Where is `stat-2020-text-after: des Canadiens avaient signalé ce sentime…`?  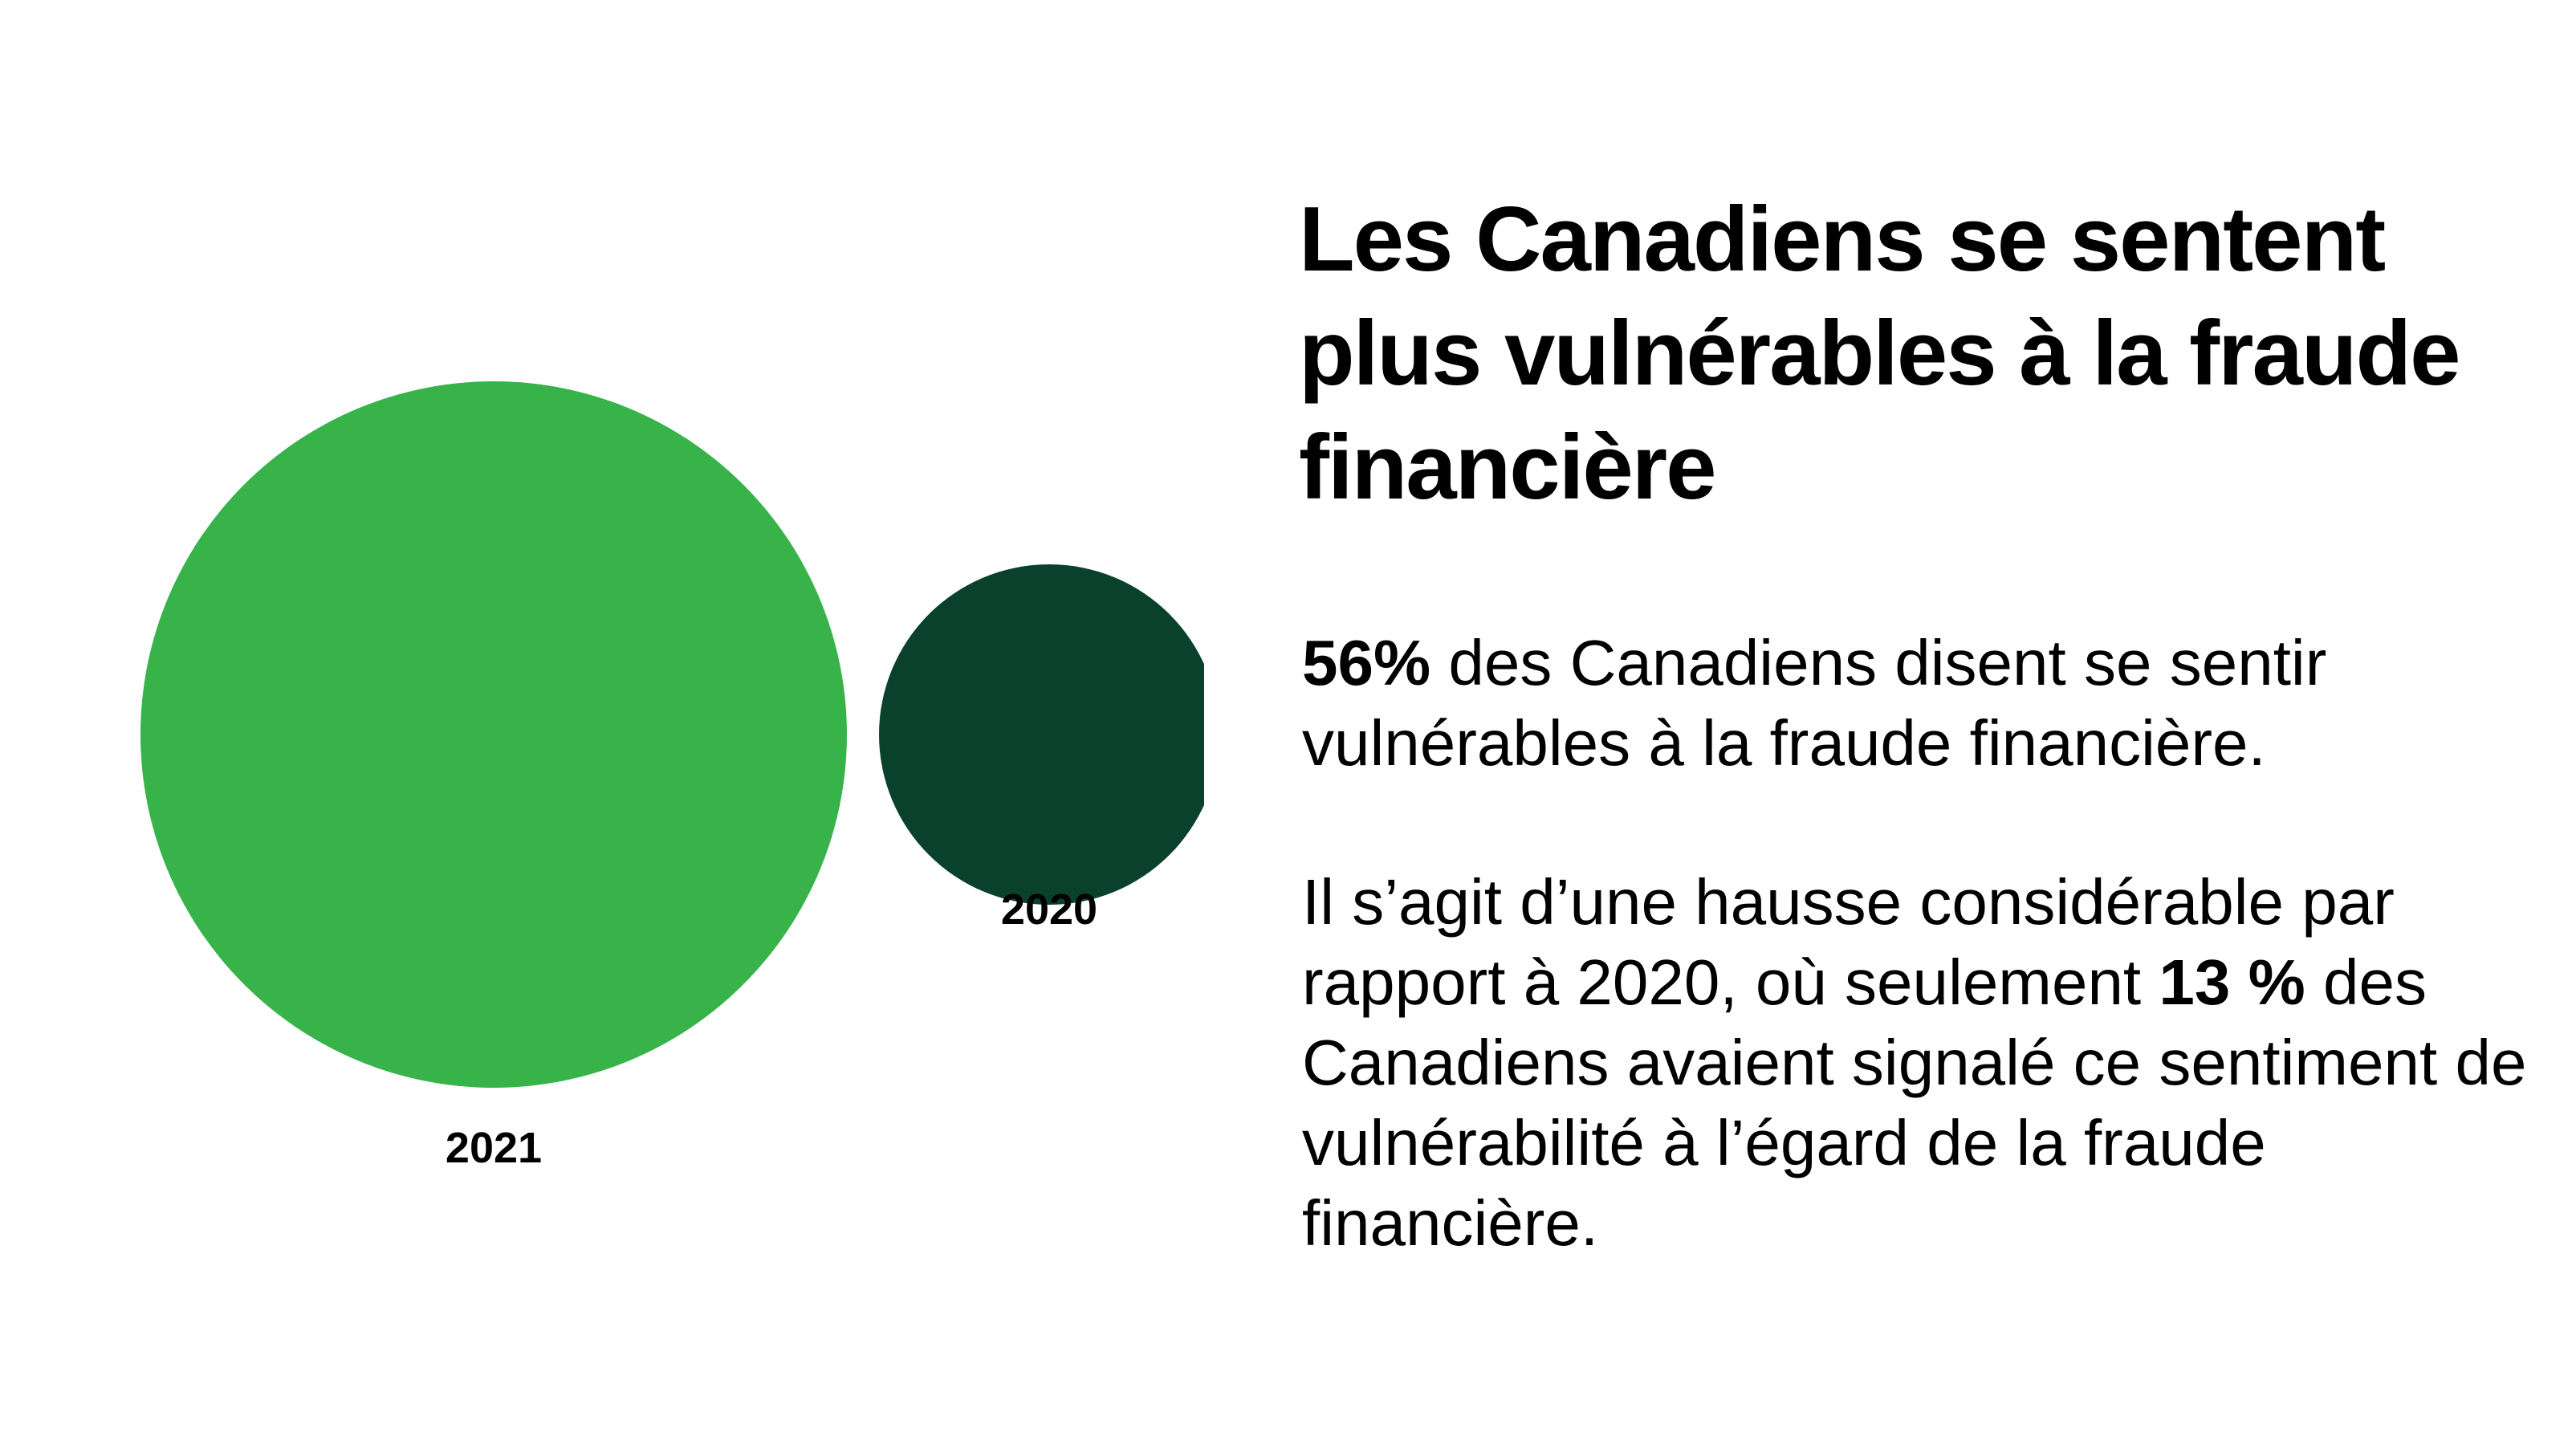
stat-2020-text-after: des Canadiens avaient signalé ce sentime… is located at coordinates (1914, 1102).